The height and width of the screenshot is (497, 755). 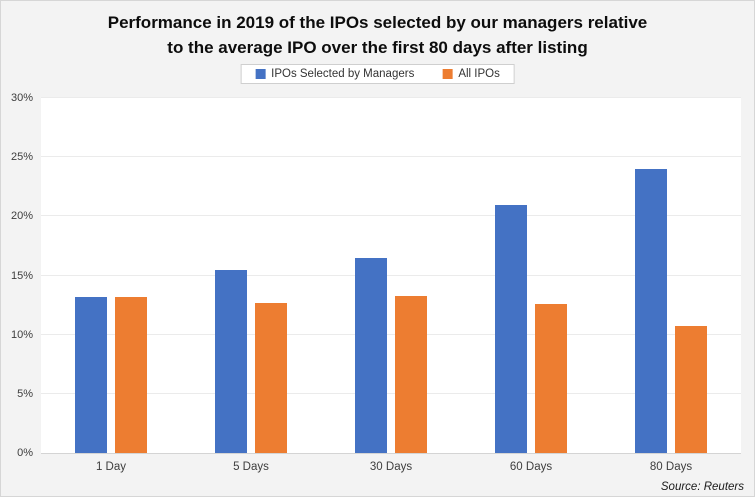 What do you see at coordinates (671, 467) in the screenshot?
I see `x-axis-label: 80 Days` at bounding box center [671, 467].